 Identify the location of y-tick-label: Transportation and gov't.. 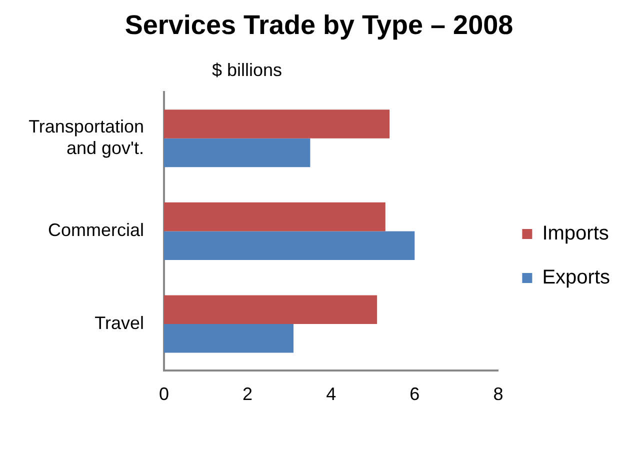
(86, 137).